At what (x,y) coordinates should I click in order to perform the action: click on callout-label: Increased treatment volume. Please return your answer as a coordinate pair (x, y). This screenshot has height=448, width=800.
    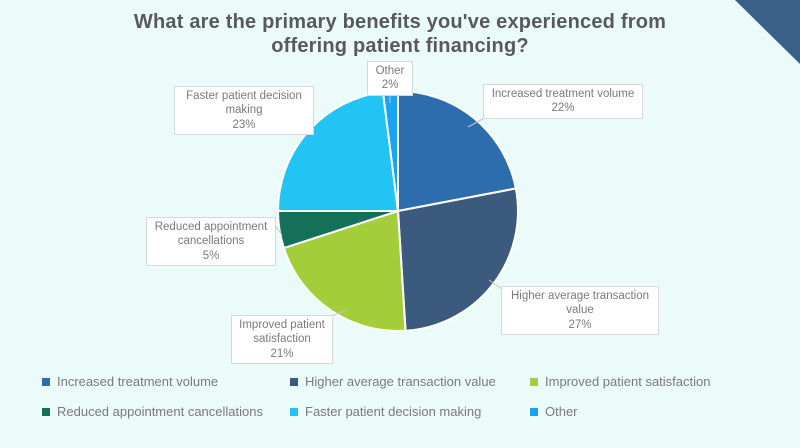
    Looking at the image, I should click on (563, 94).